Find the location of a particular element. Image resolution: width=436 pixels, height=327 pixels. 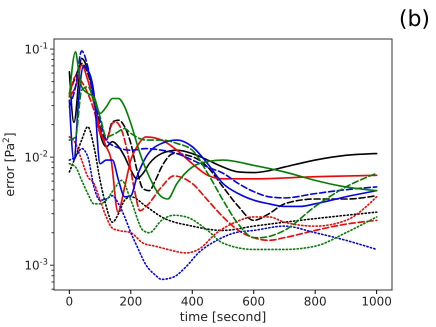

x-tick-label: 1000 is located at coordinates (376, 301).